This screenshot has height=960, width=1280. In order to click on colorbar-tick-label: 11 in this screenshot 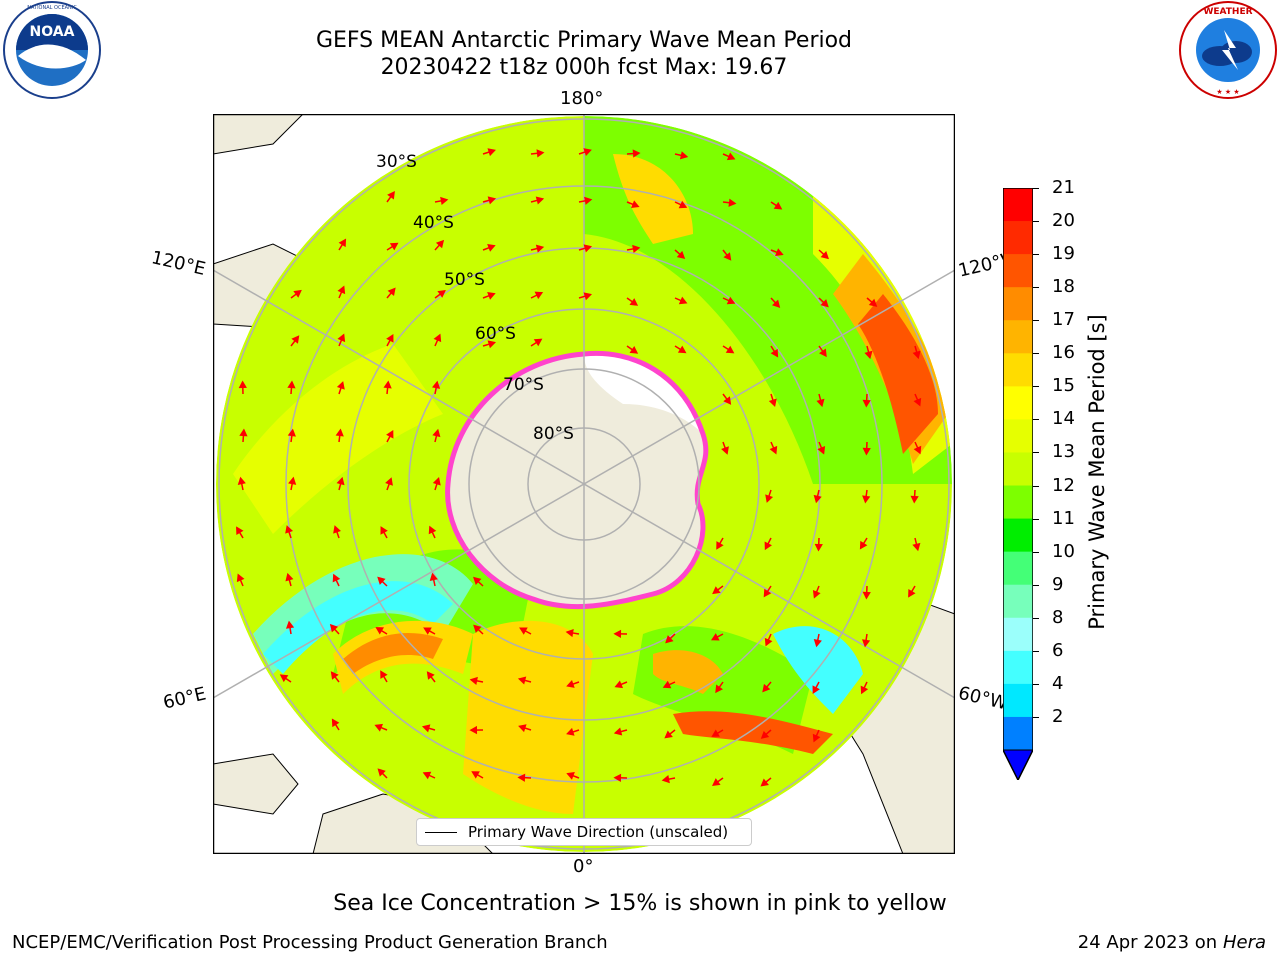, I will do `click(1063, 518)`.